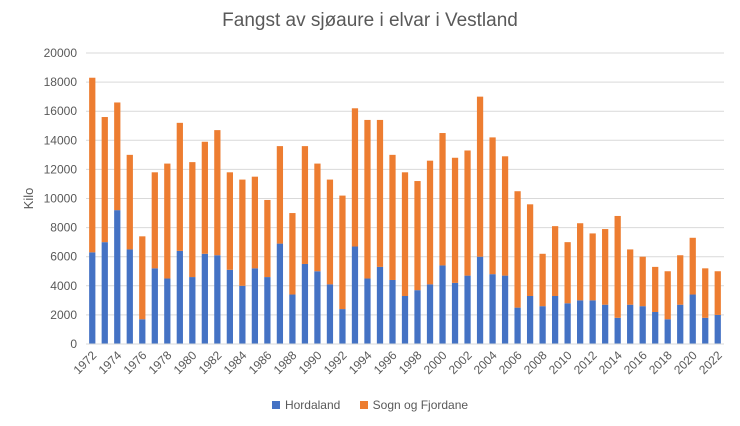 The width and height of the screenshot is (740, 426). I want to click on x-tick-label: 1988, so click(285, 362).